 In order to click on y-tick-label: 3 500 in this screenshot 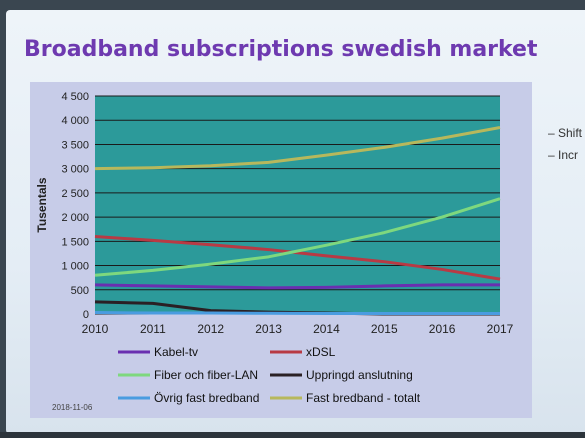, I will do `click(75, 145)`.